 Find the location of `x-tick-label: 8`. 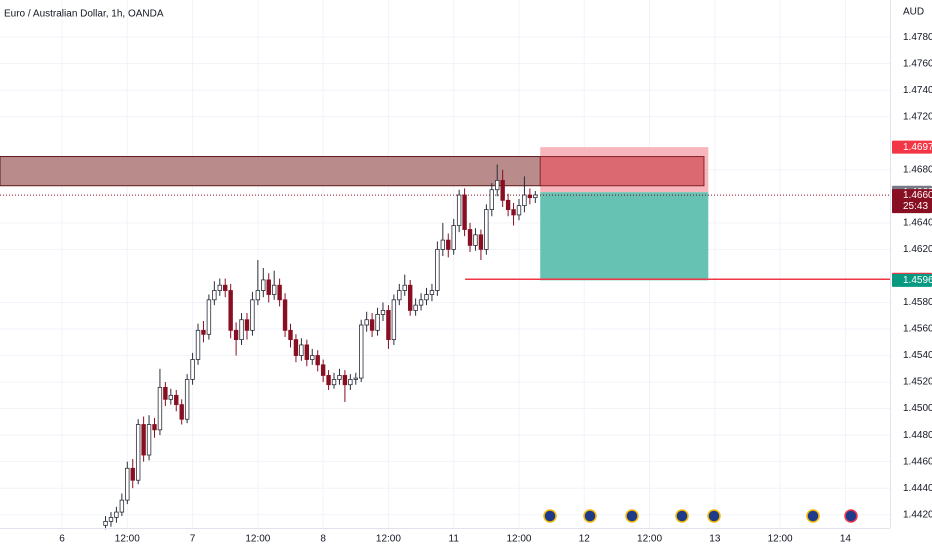

x-tick-label: 8 is located at coordinates (323, 539).